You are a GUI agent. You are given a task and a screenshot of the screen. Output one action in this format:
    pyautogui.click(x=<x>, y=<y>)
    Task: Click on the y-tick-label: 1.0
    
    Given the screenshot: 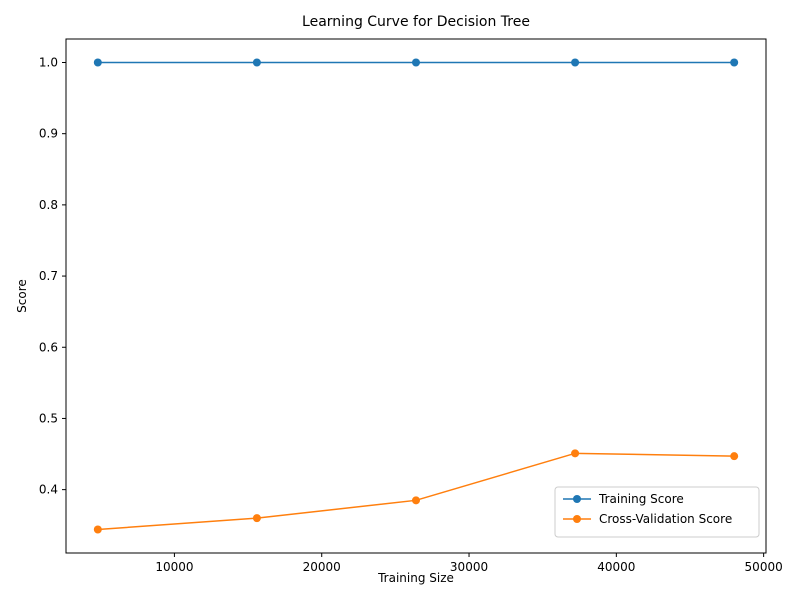 What is the action you would take?
    pyautogui.click(x=48, y=62)
    